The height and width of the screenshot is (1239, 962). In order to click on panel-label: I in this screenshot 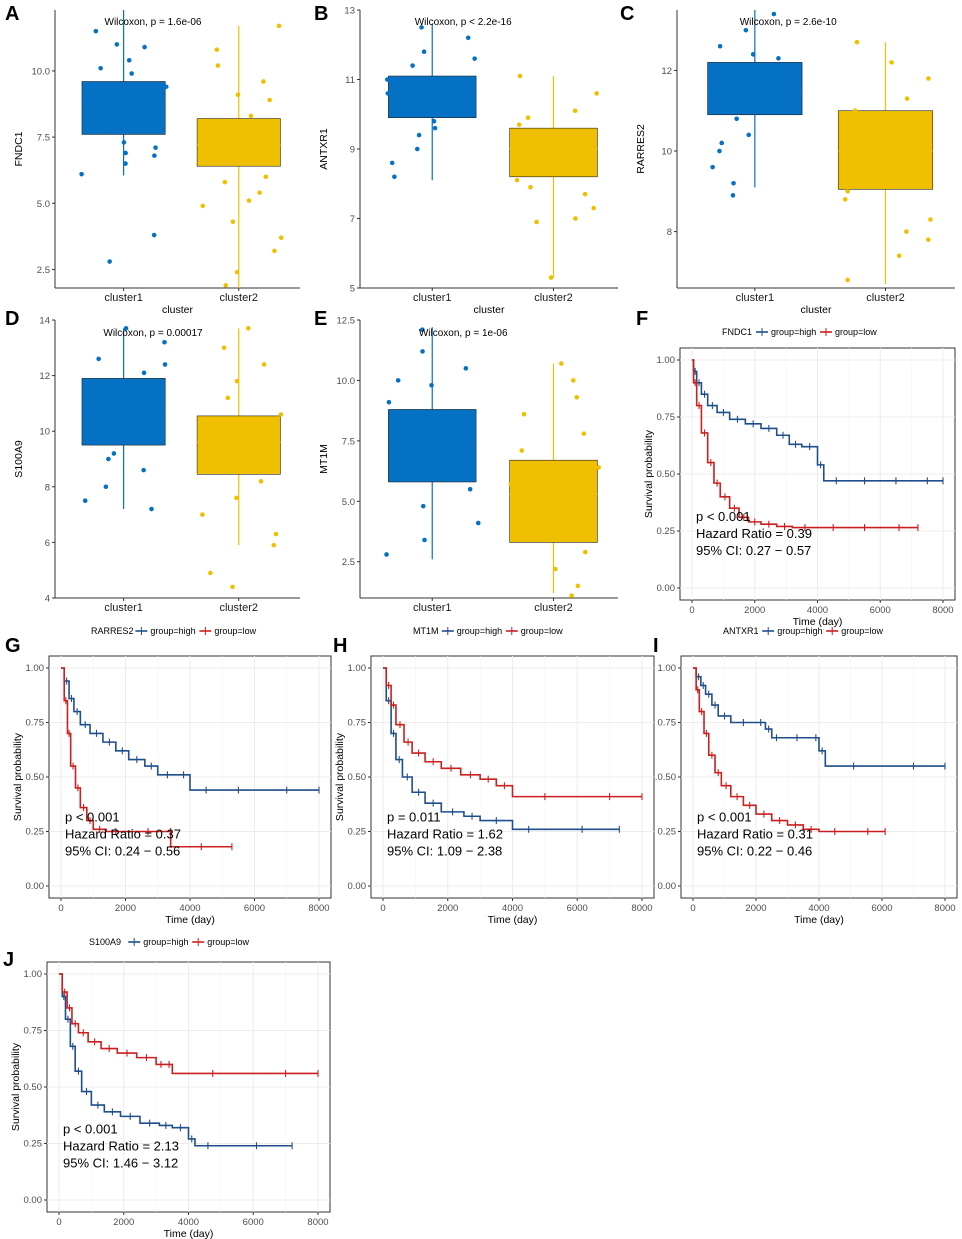, I will do `click(656, 646)`.